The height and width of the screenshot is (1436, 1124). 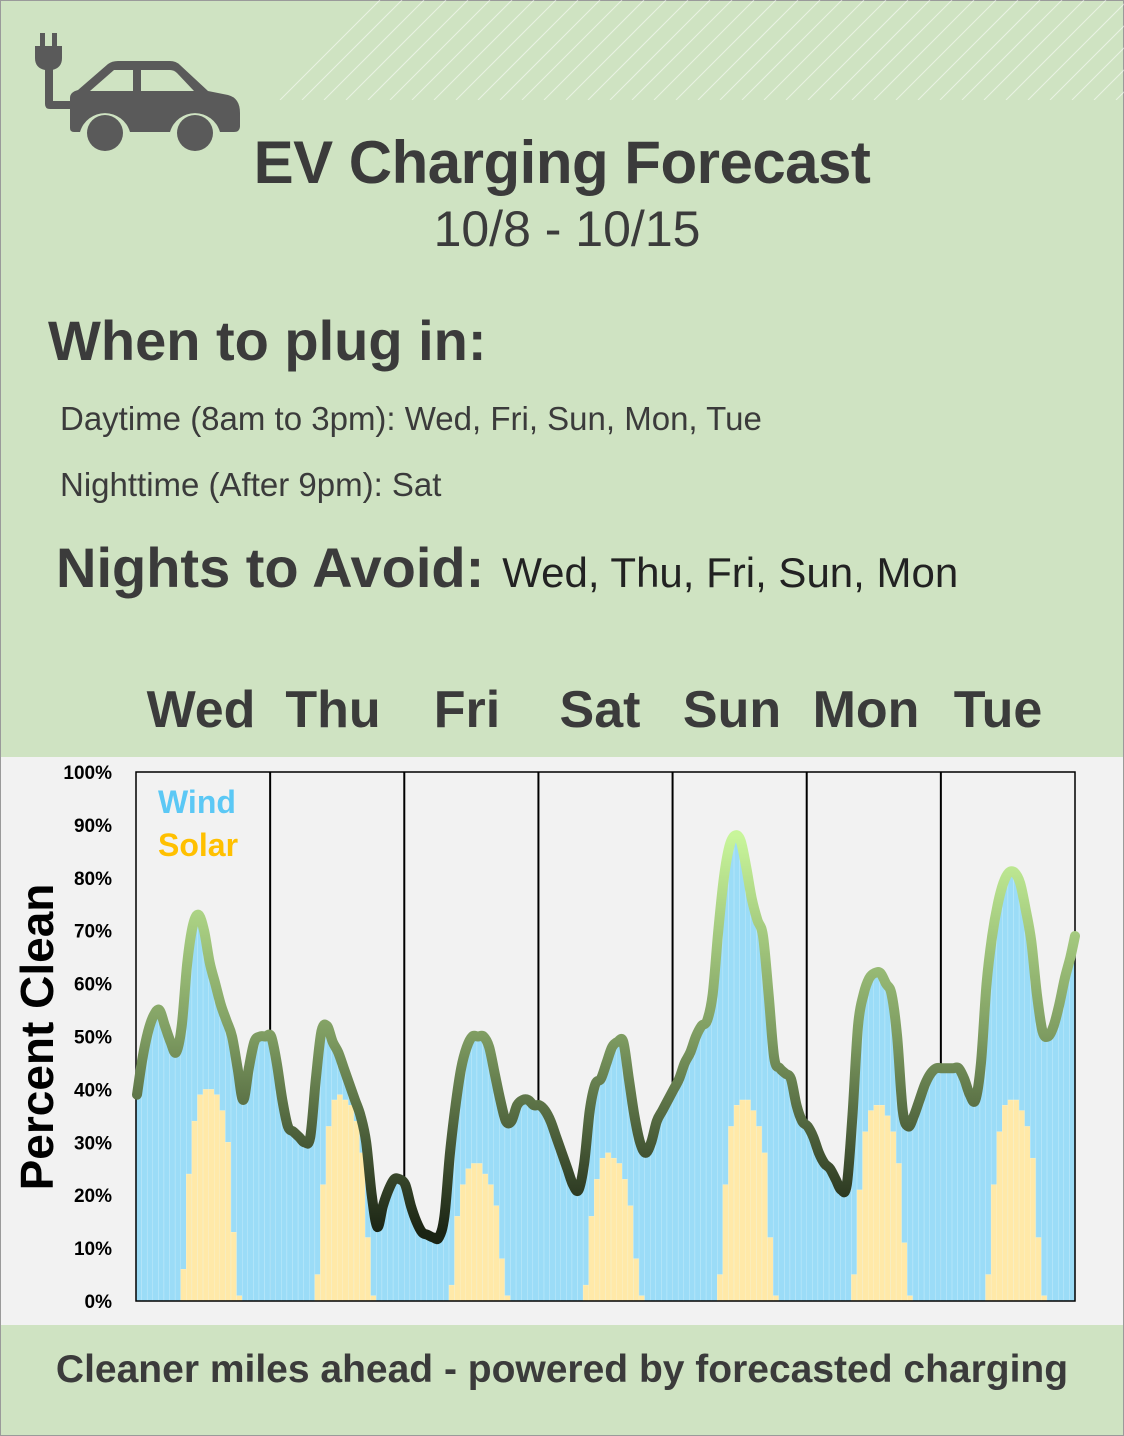 I want to click on day-label-mon: Mon, so click(x=866, y=710).